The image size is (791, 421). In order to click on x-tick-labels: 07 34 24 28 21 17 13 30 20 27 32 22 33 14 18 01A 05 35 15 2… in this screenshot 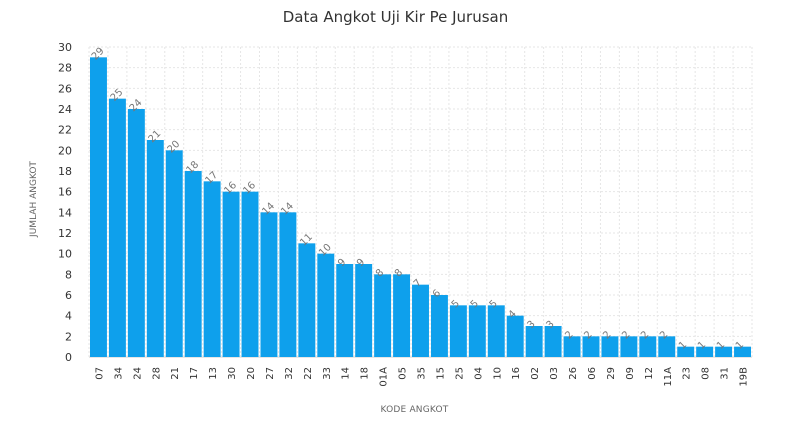, I will do `click(421, 377)`.